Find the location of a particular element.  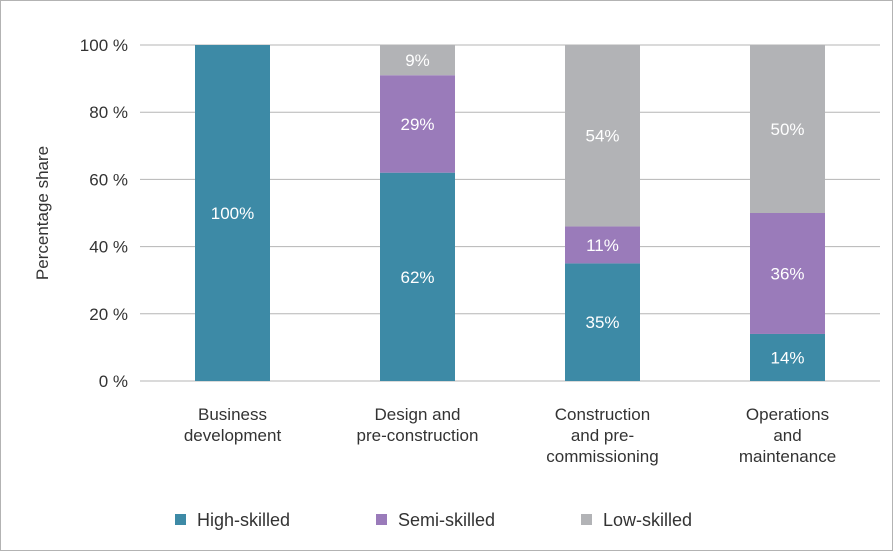

x-tick-label-line: Operations is located at coordinates (787, 414).